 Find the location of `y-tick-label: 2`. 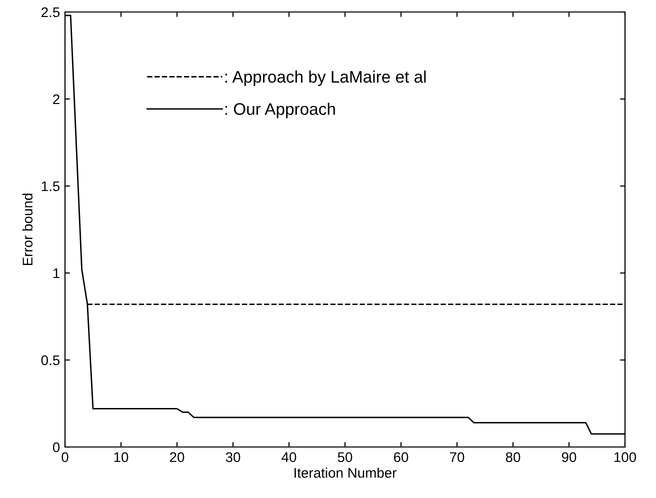

y-tick-label: 2 is located at coordinates (56, 99).